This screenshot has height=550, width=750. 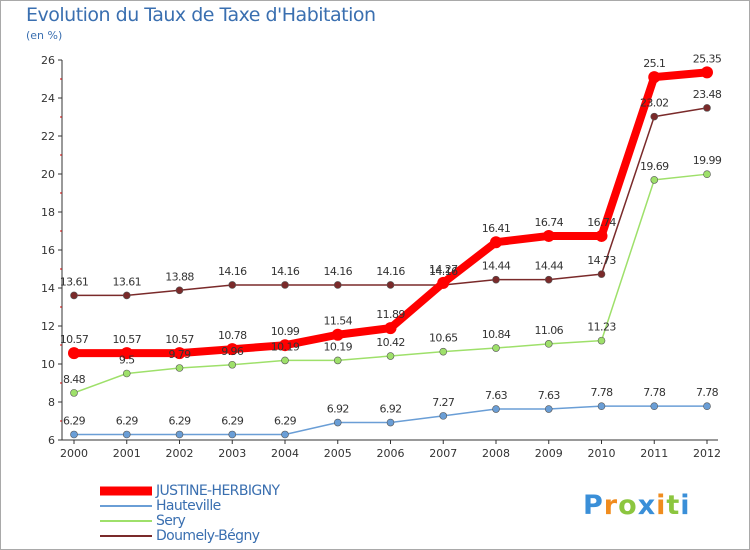 What do you see at coordinates (127, 281) in the screenshot?
I see `data-label: 13.61` at bounding box center [127, 281].